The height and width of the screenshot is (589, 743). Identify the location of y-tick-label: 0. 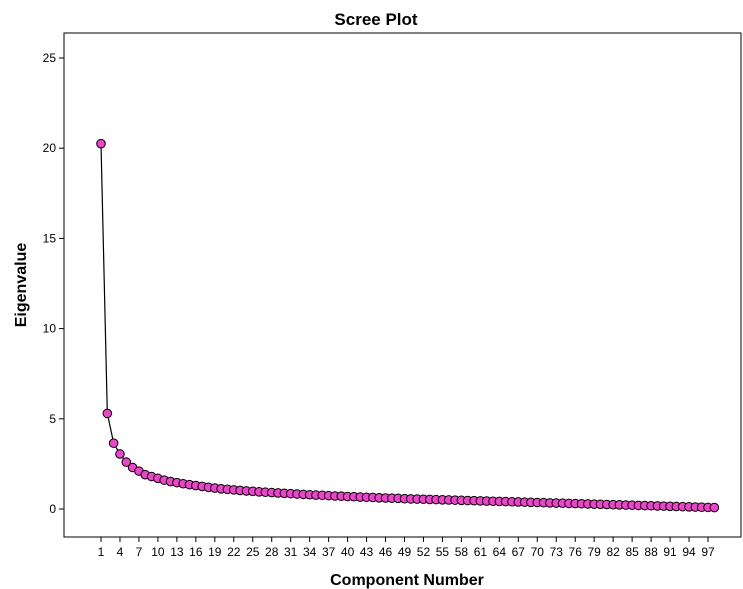
(52, 509).